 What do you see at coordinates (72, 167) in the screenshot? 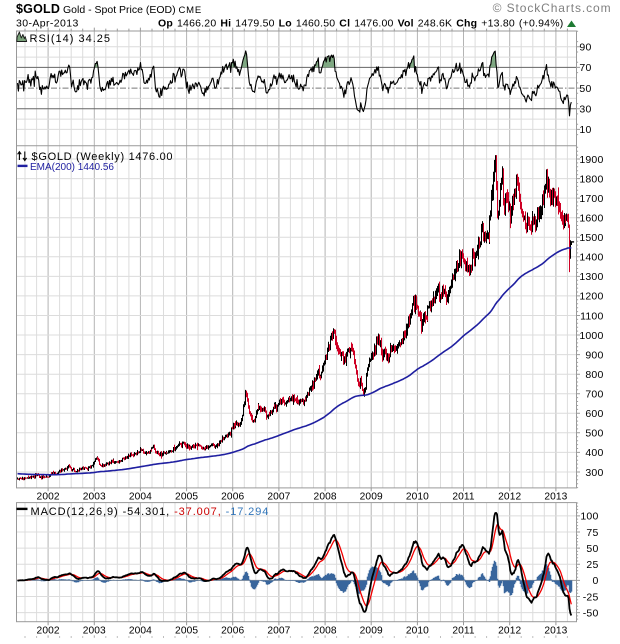
I see `svg-text: EMA(200) 1440.56` at bounding box center [72, 167].